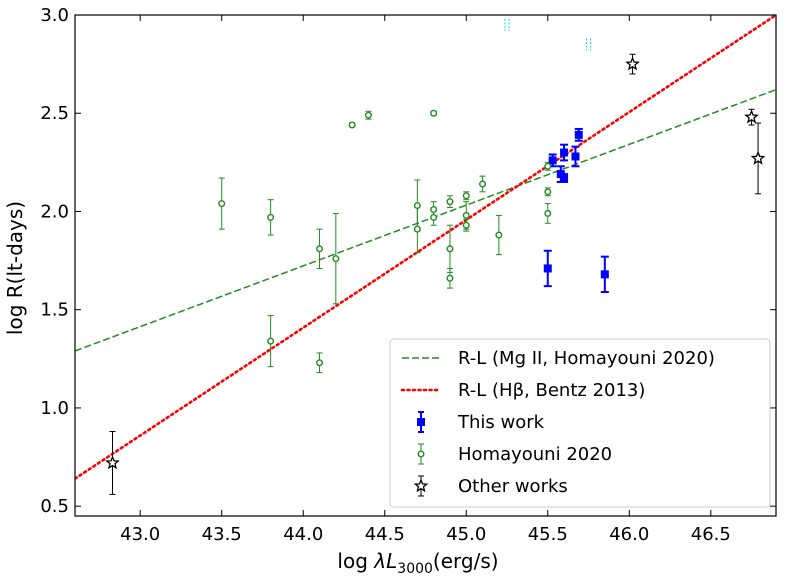  What do you see at coordinates (222, 534) in the screenshot?
I see `x-tick-label: 43.5` at bounding box center [222, 534].